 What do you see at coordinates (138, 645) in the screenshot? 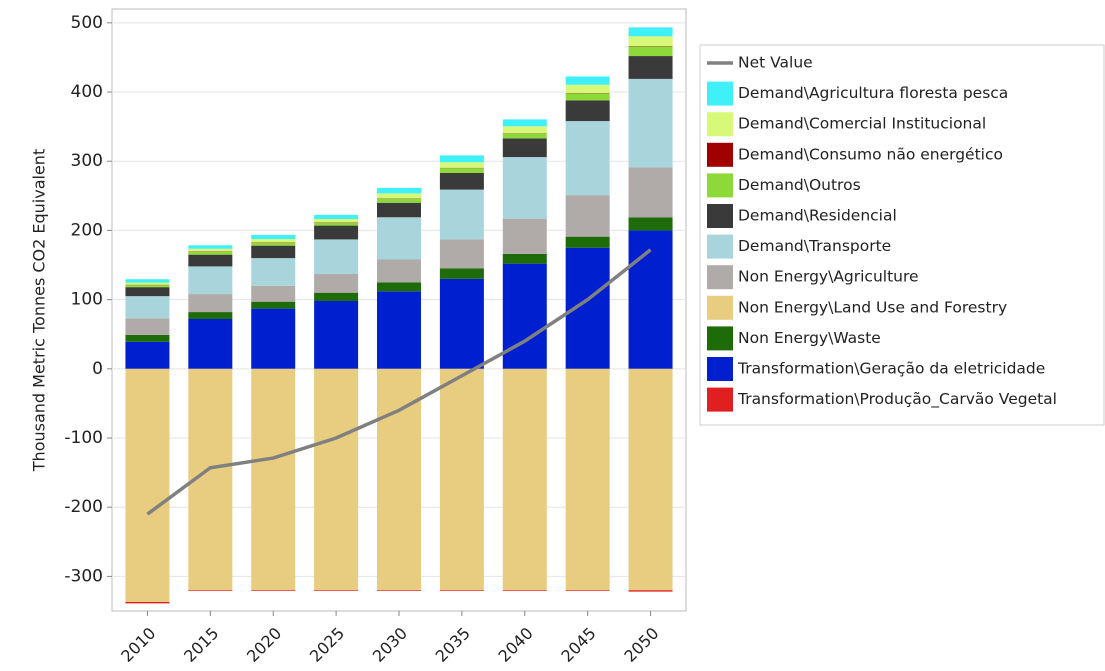
I see `x-tick-label: 2010` at bounding box center [138, 645].